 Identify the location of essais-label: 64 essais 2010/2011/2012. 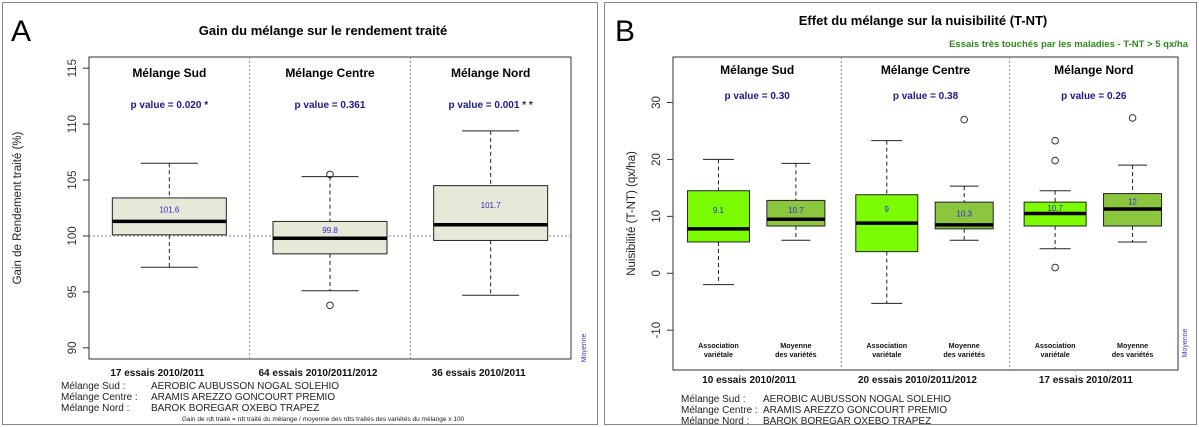
(317, 373).